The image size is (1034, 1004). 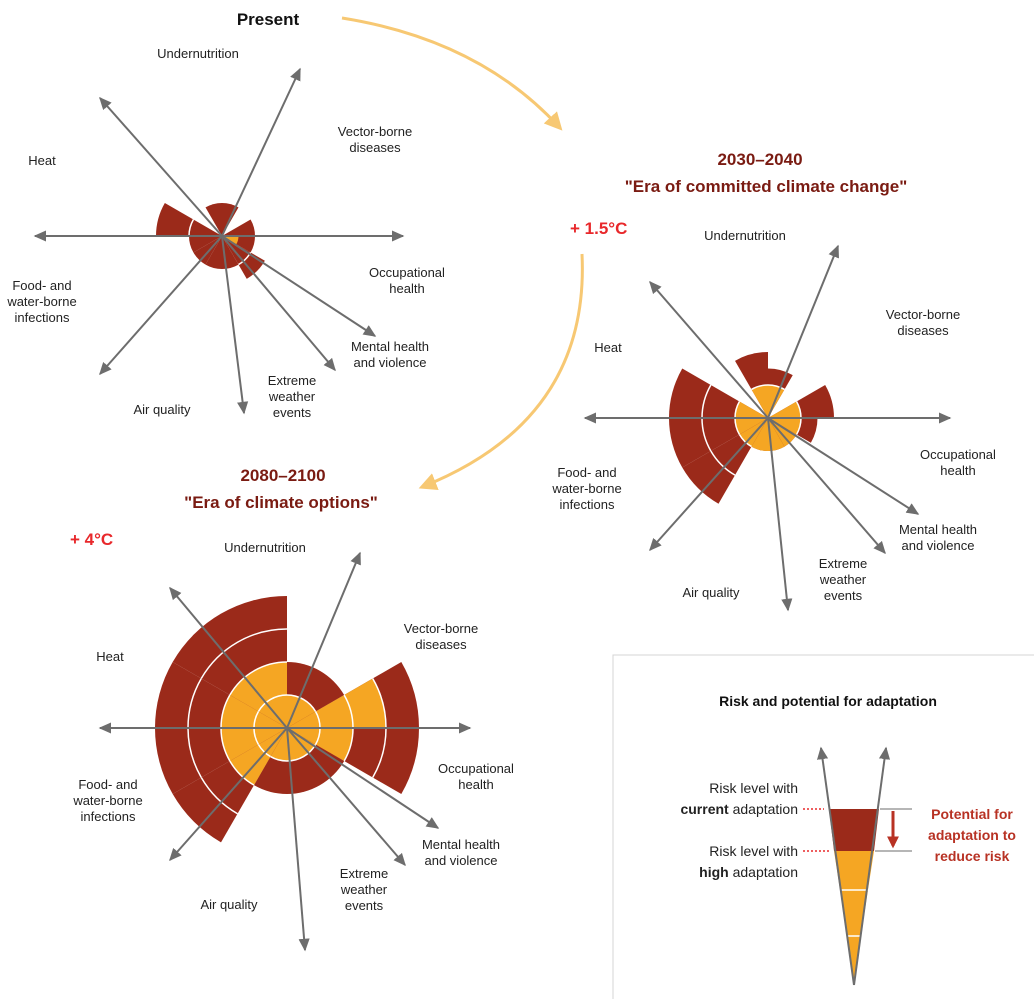 What do you see at coordinates (268, 19) in the screenshot?
I see `panel-title: Present` at bounding box center [268, 19].